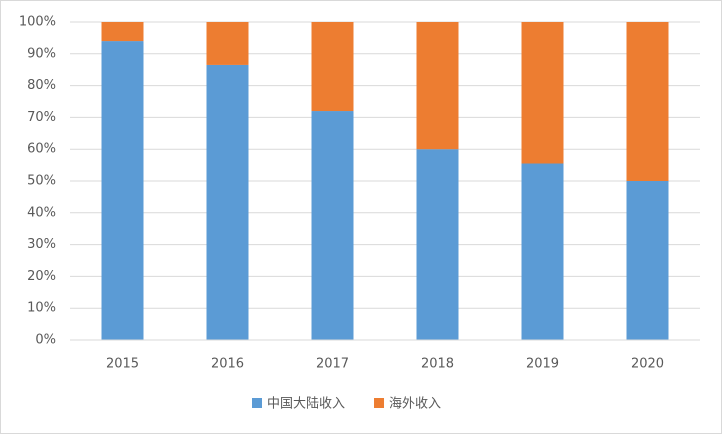 This screenshot has width=722, height=434. I want to click on y-tick-label: 30%, so click(41, 244).